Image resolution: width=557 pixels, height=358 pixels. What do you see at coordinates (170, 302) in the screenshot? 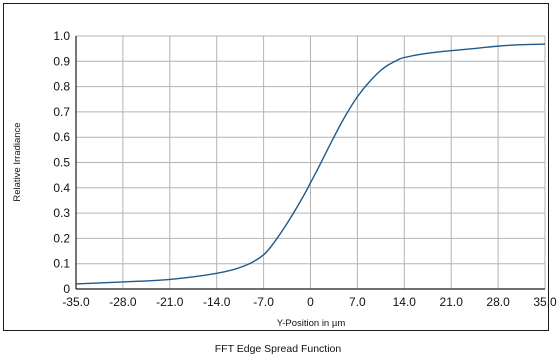
I see `x-tick-label: -21.0` at bounding box center [170, 302].